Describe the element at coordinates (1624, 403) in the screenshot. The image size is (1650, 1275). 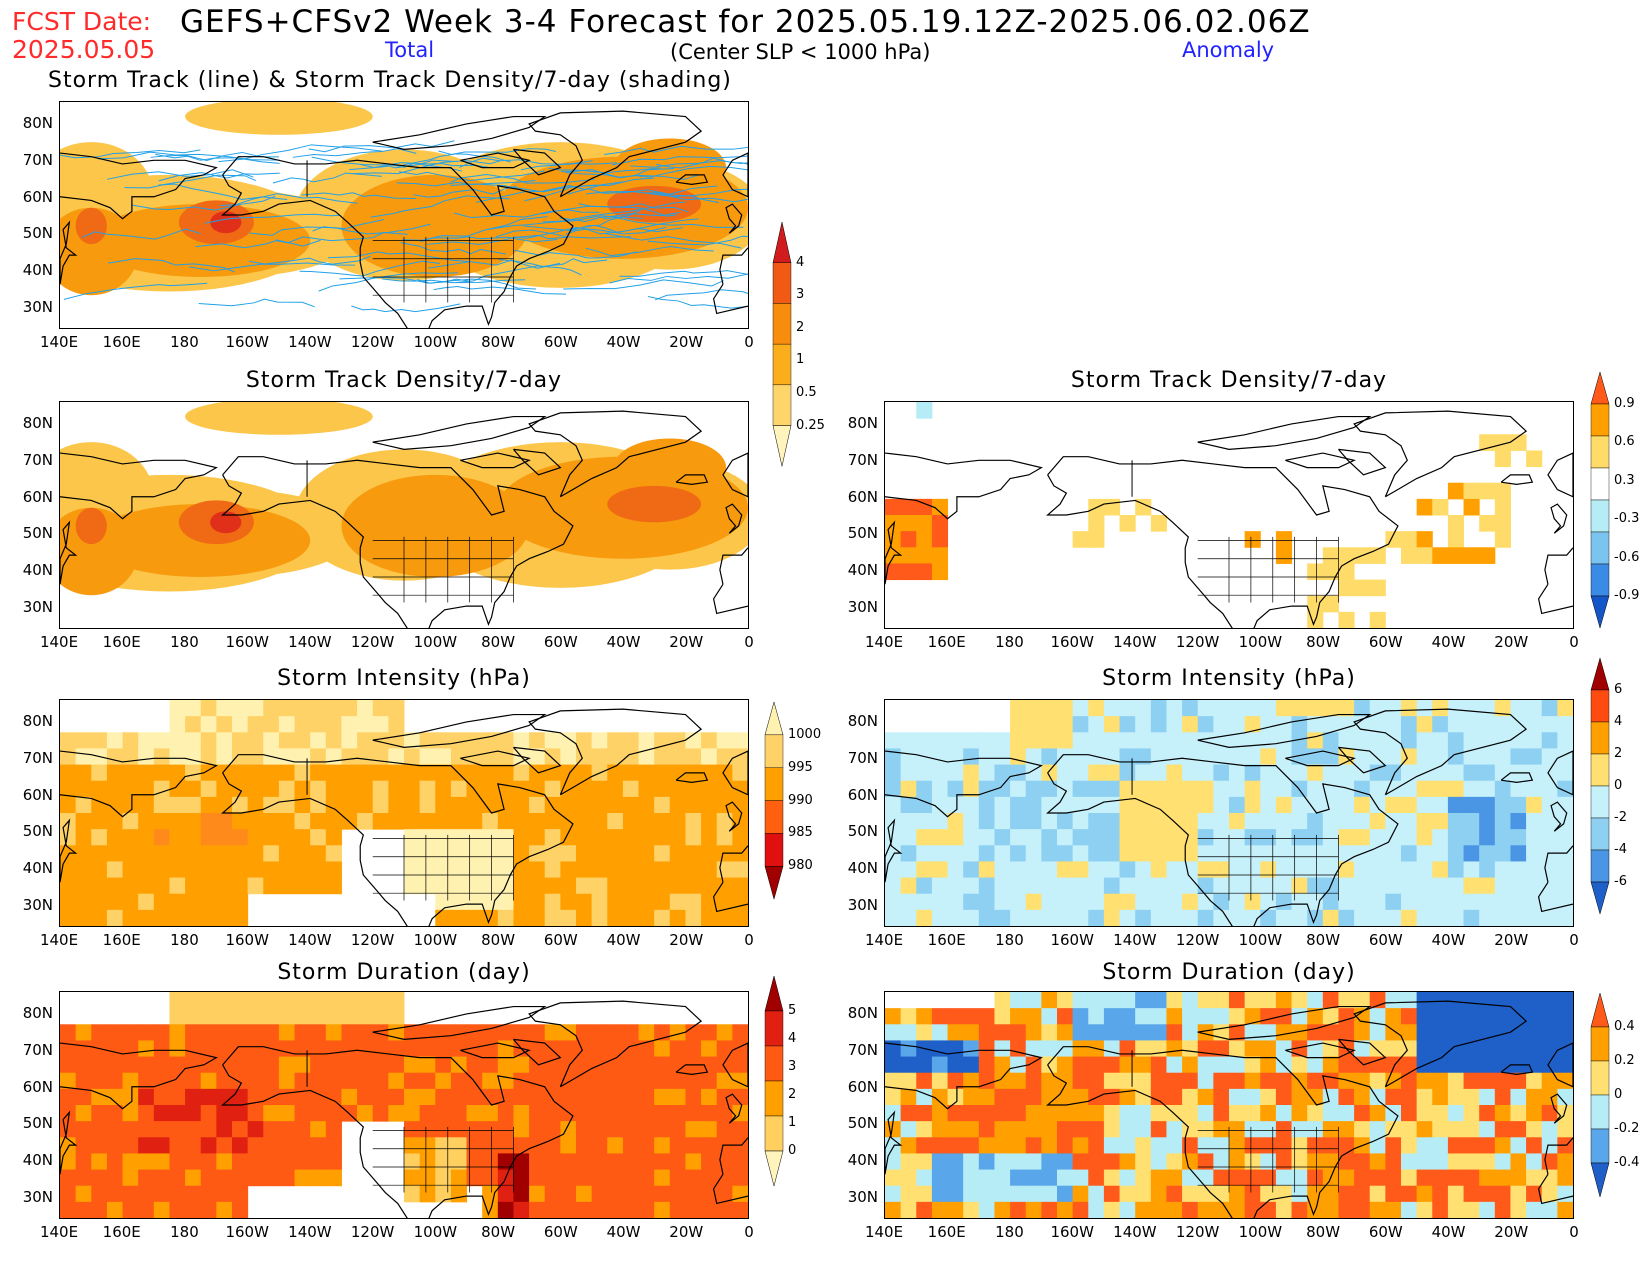
I see `colorbar-label: 0.9` at that location.